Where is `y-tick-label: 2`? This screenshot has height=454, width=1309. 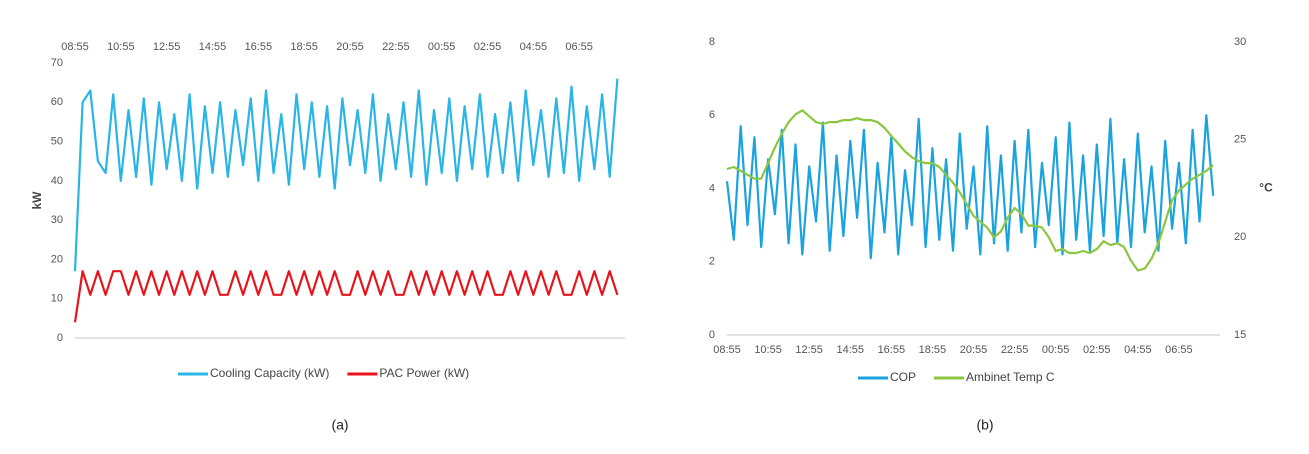 y-tick-label: 2 is located at coordinates (712, 262).